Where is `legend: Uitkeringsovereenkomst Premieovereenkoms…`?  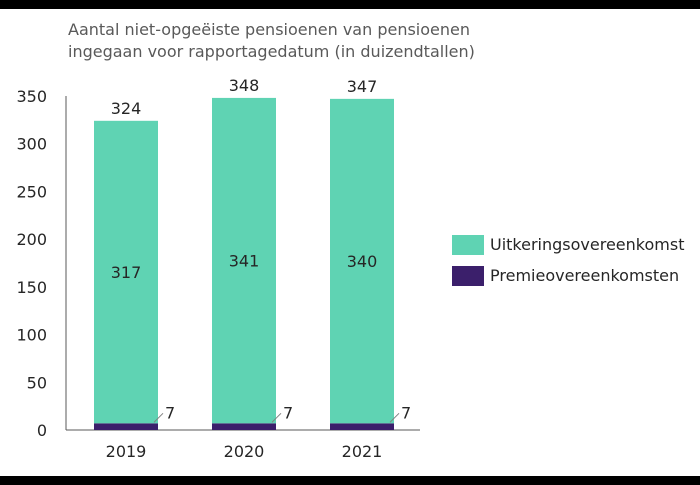
legend: Uitkeringsovereenkomst Premieovereenkoms… is located at coordinates (568, 260).